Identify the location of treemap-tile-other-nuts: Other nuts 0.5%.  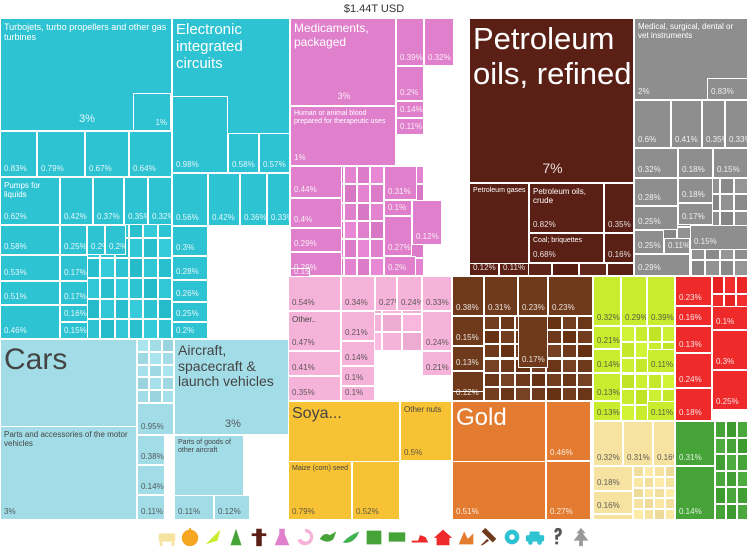
(426, 431).